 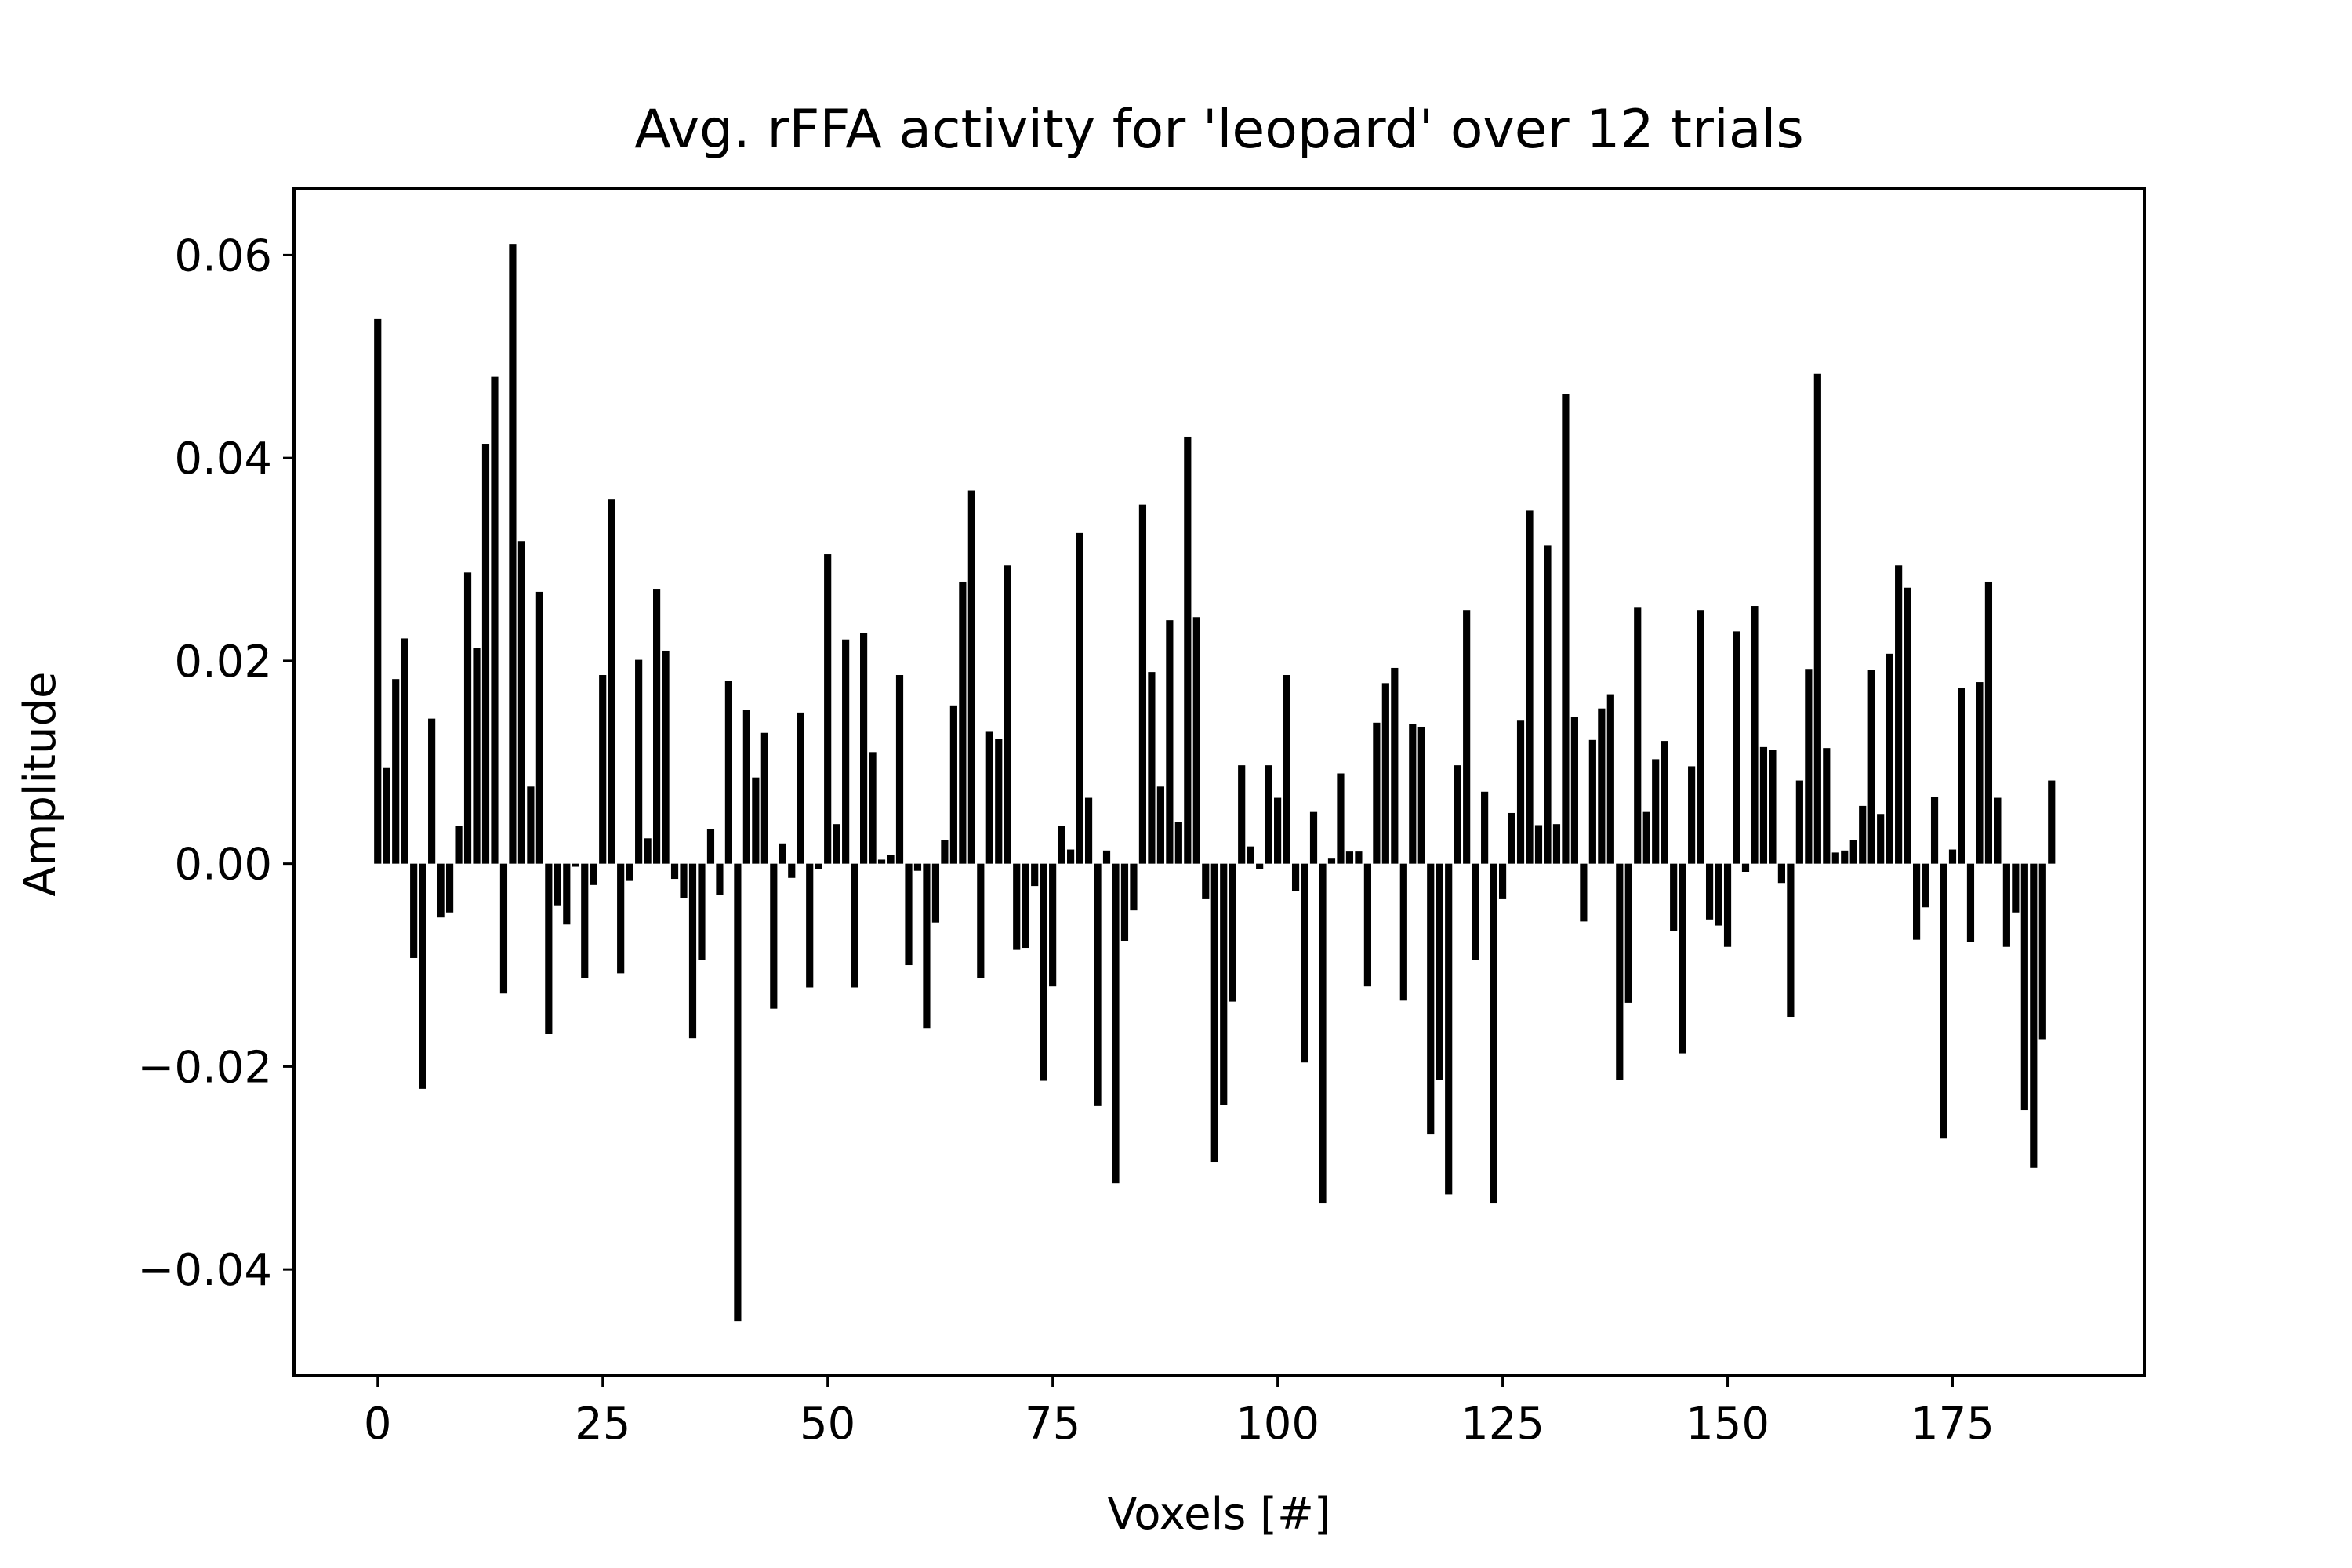 I want to click on y-axis-label: Amplitude, so click(x=40, y=784).